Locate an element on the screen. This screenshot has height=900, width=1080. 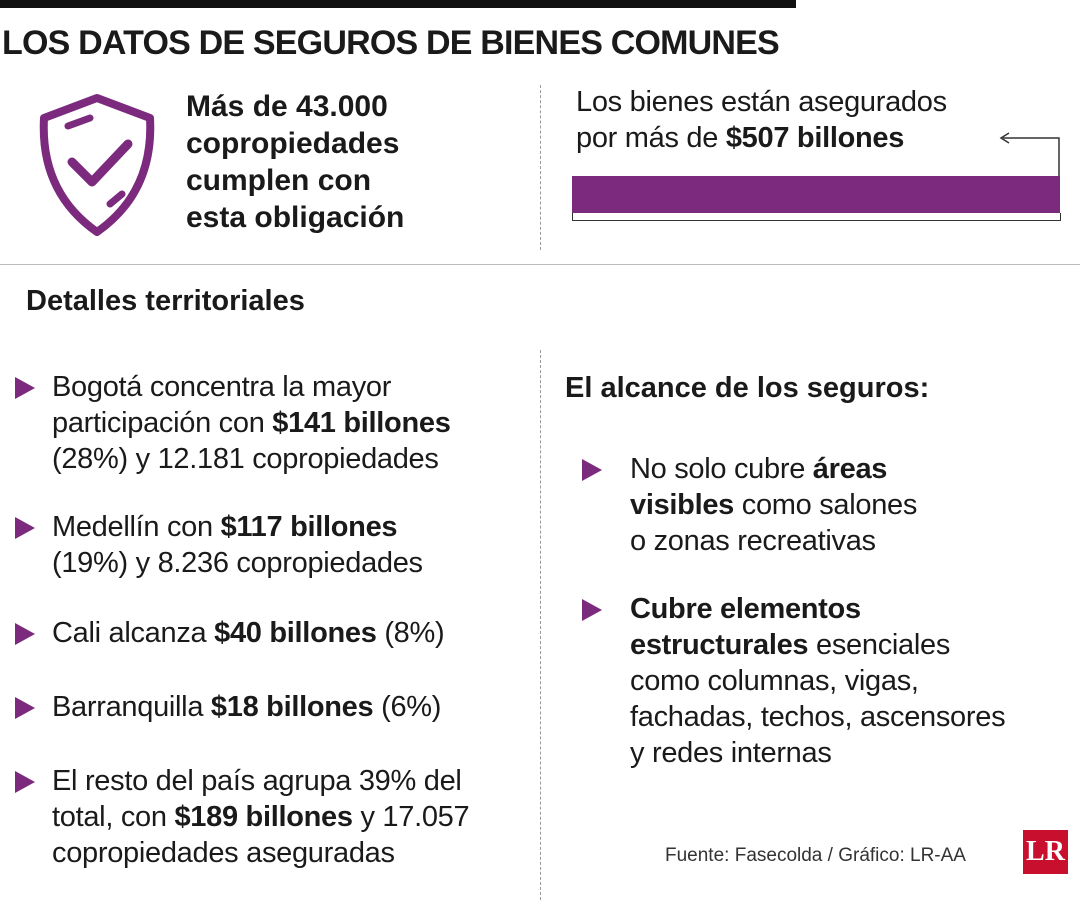
text-run: Cubre elementos is located at coordinates (745, 609).